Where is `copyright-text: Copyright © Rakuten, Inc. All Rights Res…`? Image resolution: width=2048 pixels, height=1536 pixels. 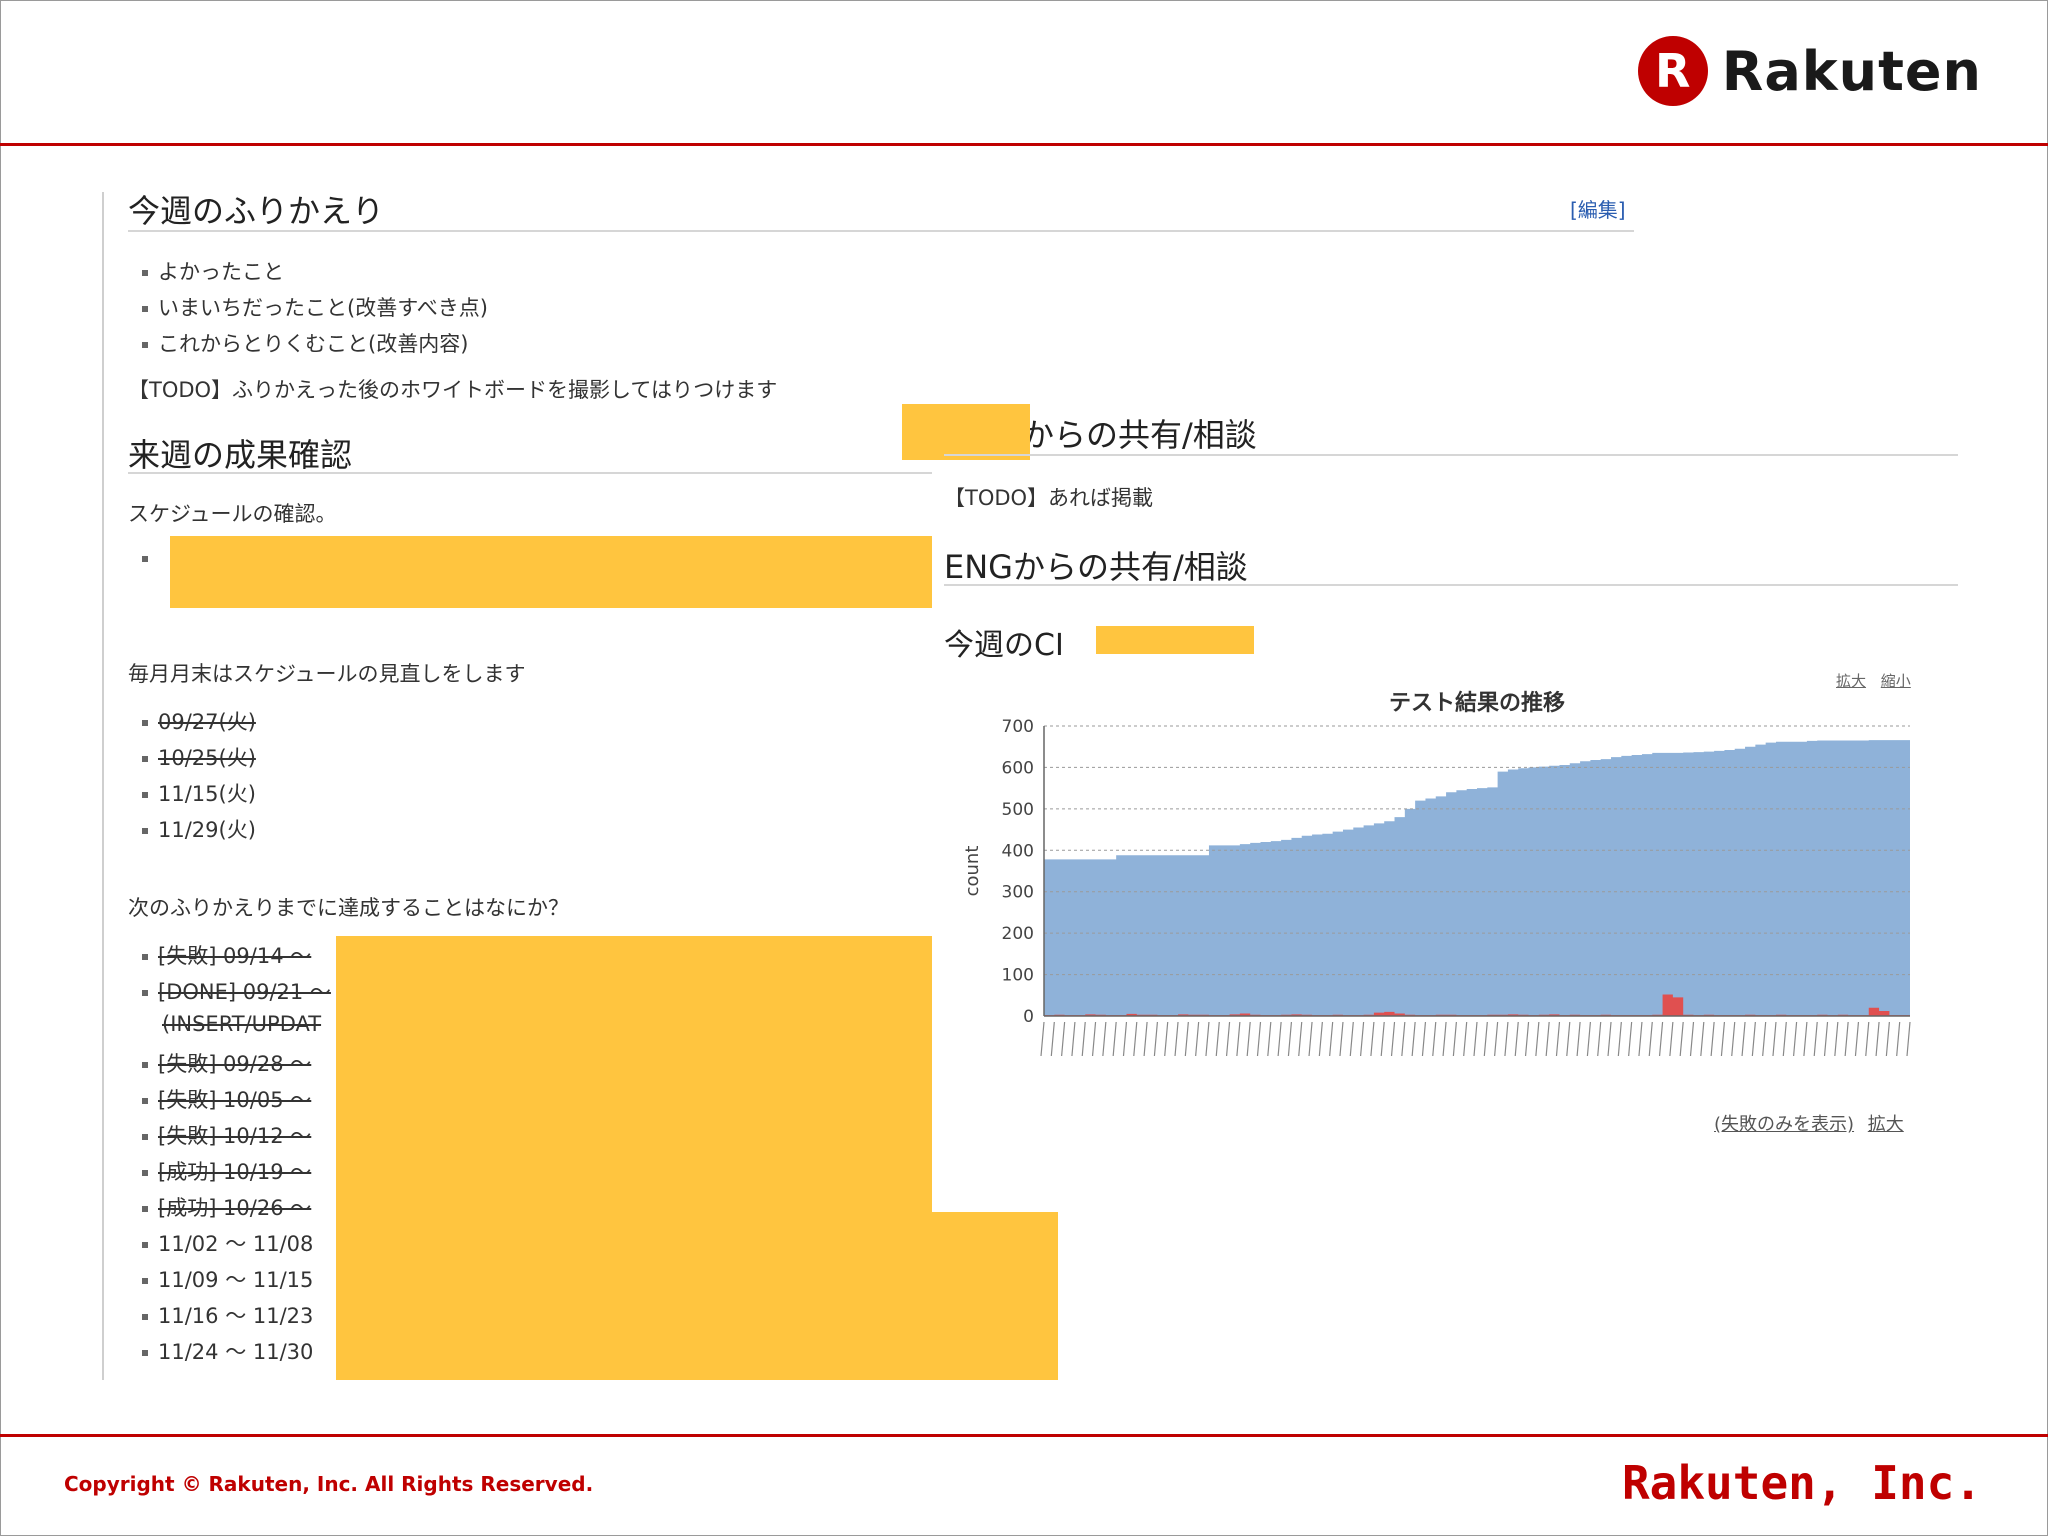
copyright-text: Copyright © Rakuten, Inc. All Rights Res… is located at coordinates (329, 1484).